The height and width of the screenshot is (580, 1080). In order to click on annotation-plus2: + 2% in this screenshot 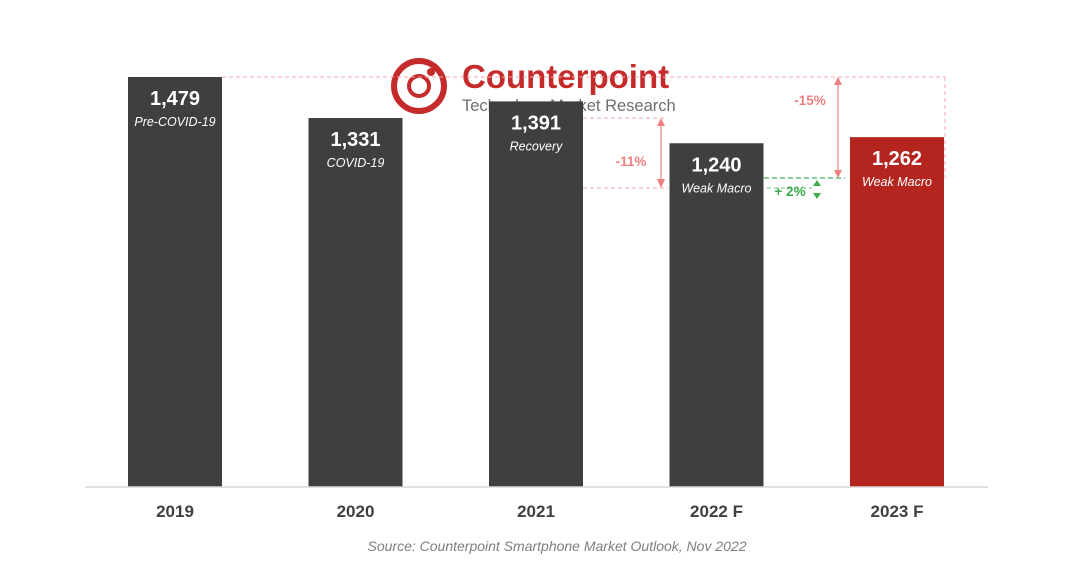, I will do `click(789, 191)`.